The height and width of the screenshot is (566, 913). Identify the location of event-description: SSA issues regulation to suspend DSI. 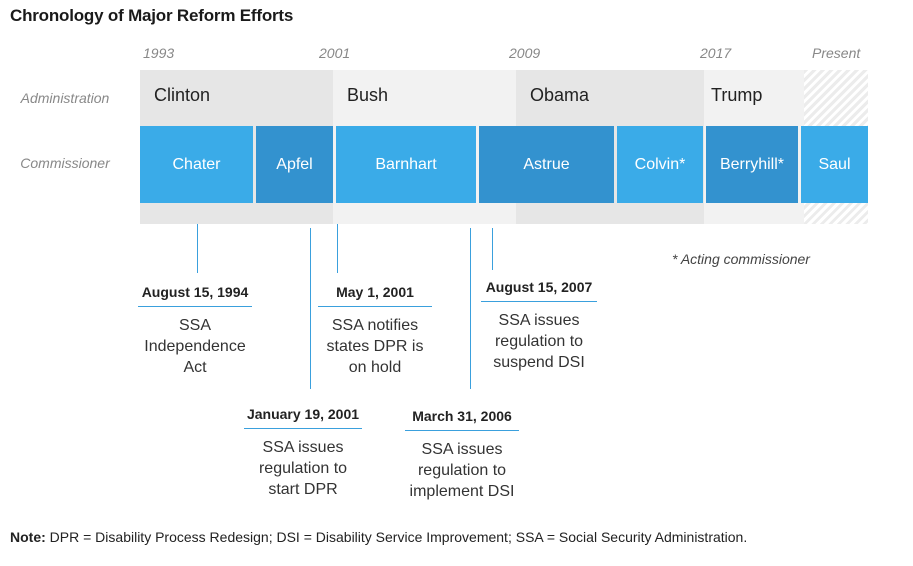
(539, 341).